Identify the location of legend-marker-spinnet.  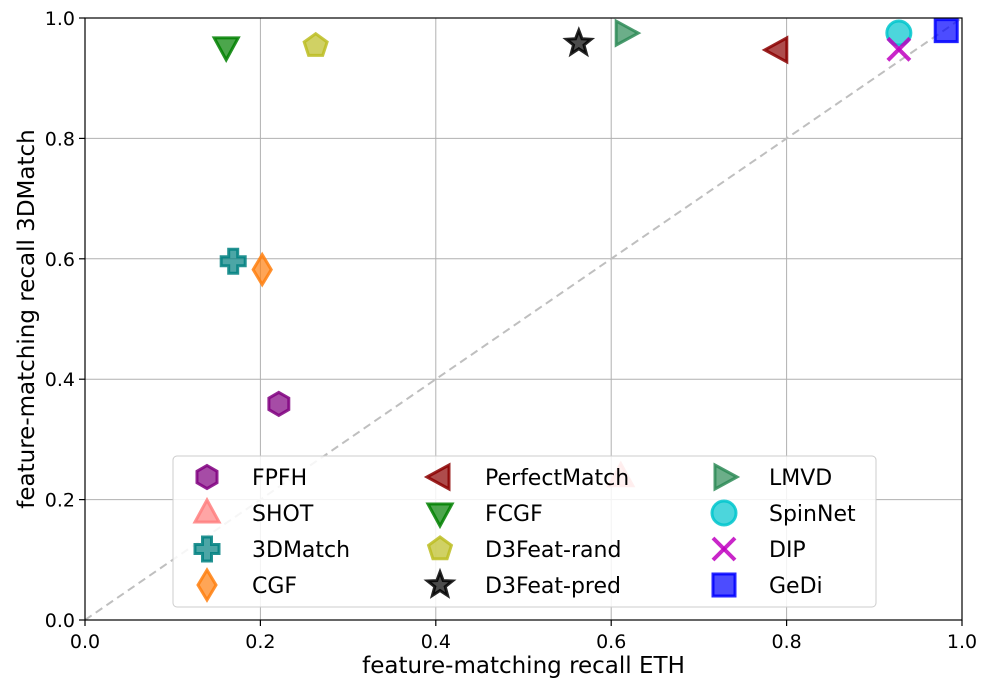
(724, 513).